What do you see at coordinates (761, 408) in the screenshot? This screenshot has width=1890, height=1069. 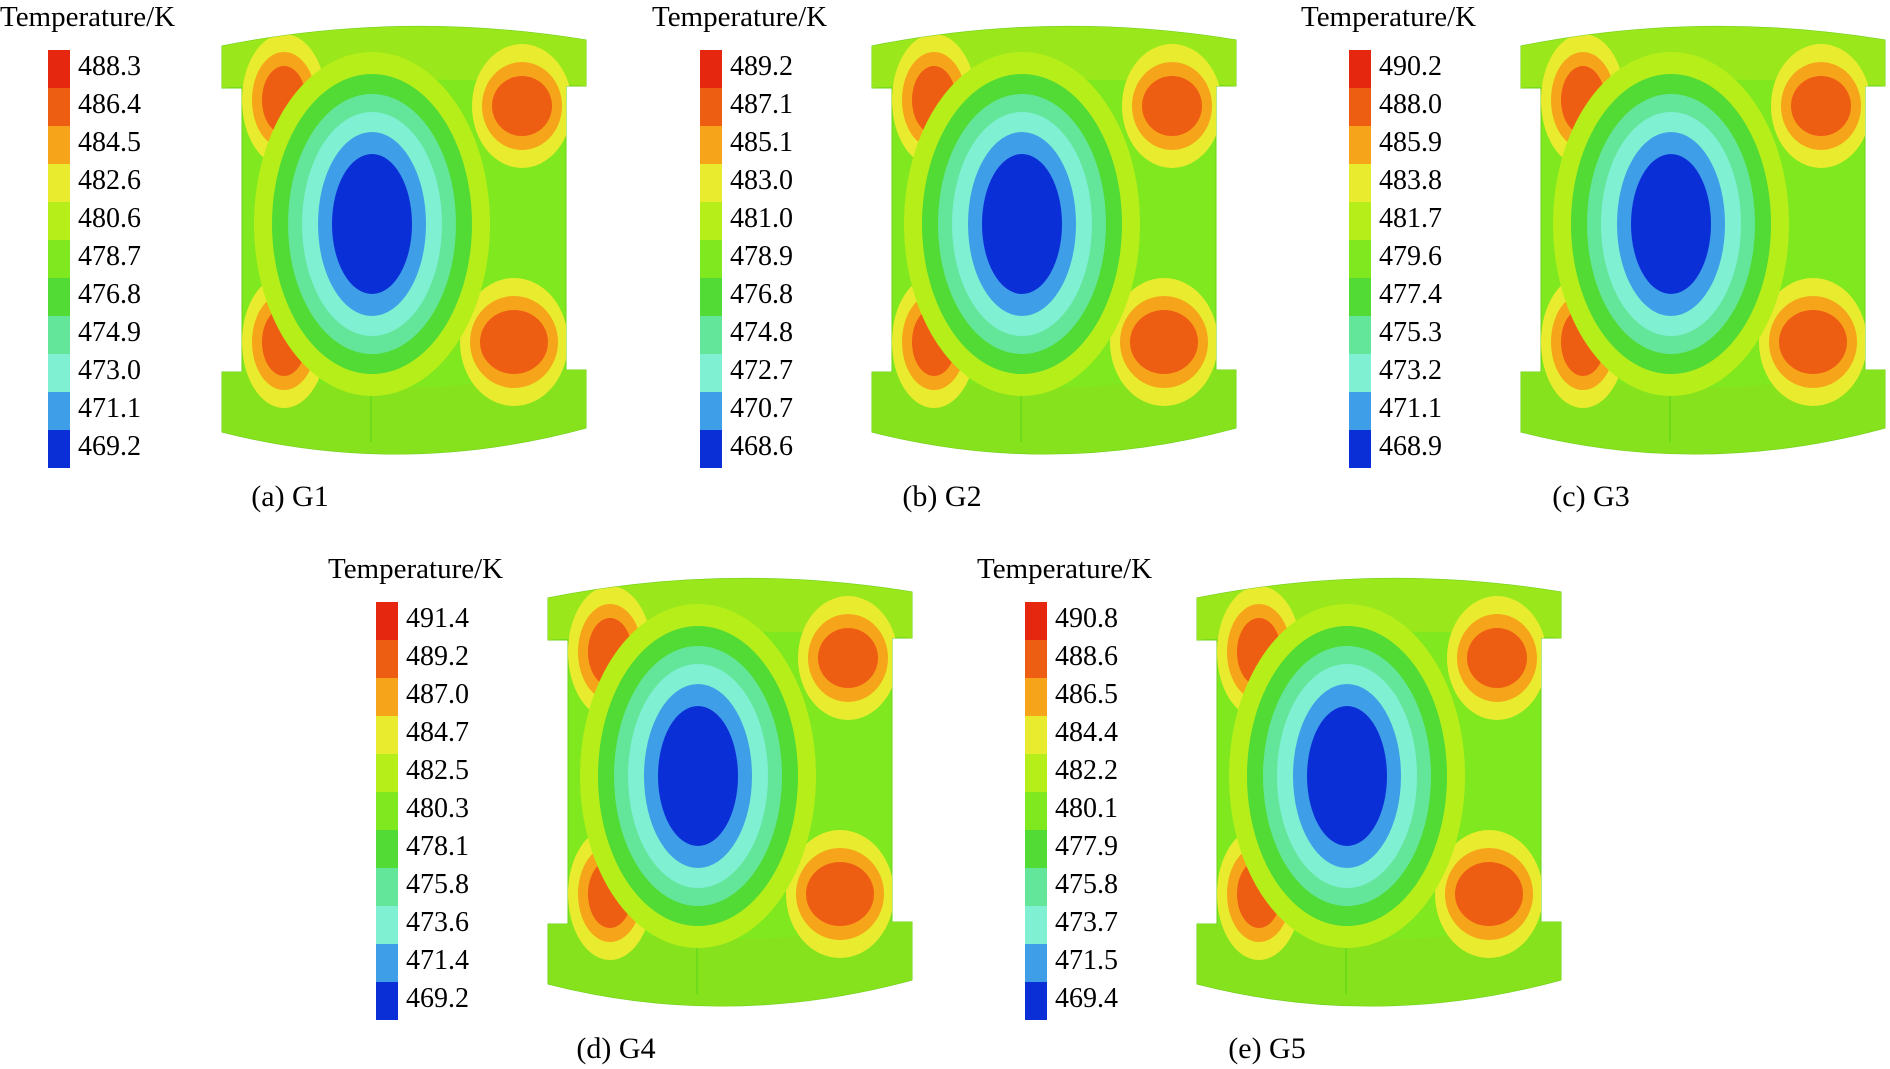 I see `legend-tick-label: 470.7` at bounding box center [761, 408].